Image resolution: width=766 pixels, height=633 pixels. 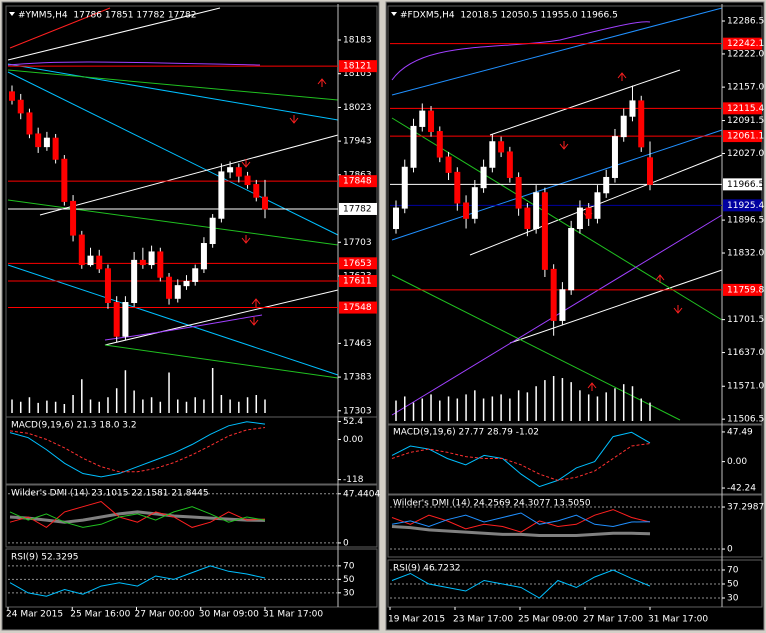 What do you see at coordinates (357, 74) in the screenshot?
I see `y-tick-label: 18103` at bounding box center [357, 74].